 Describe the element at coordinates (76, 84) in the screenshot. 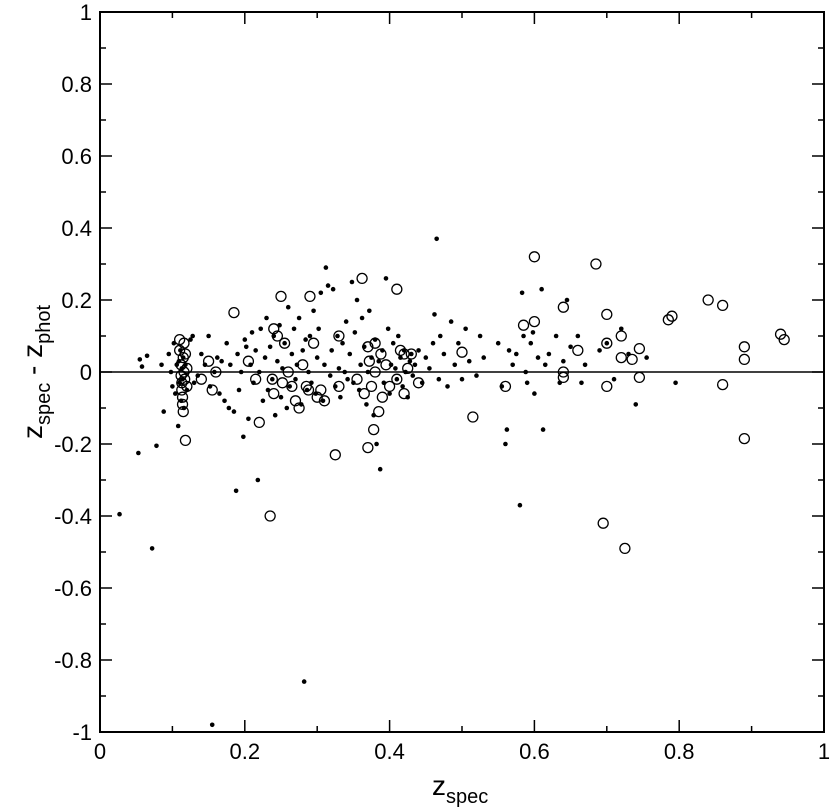

I see `y-tick-label: 0.8` at that location.